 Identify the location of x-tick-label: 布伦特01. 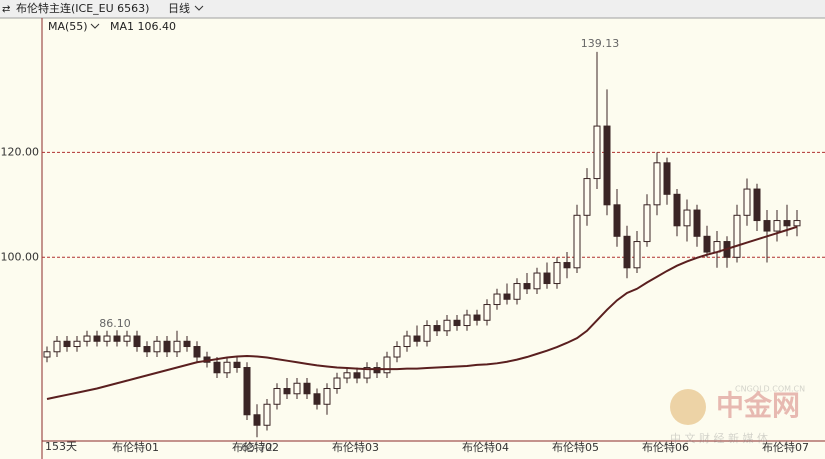
(135, 447).